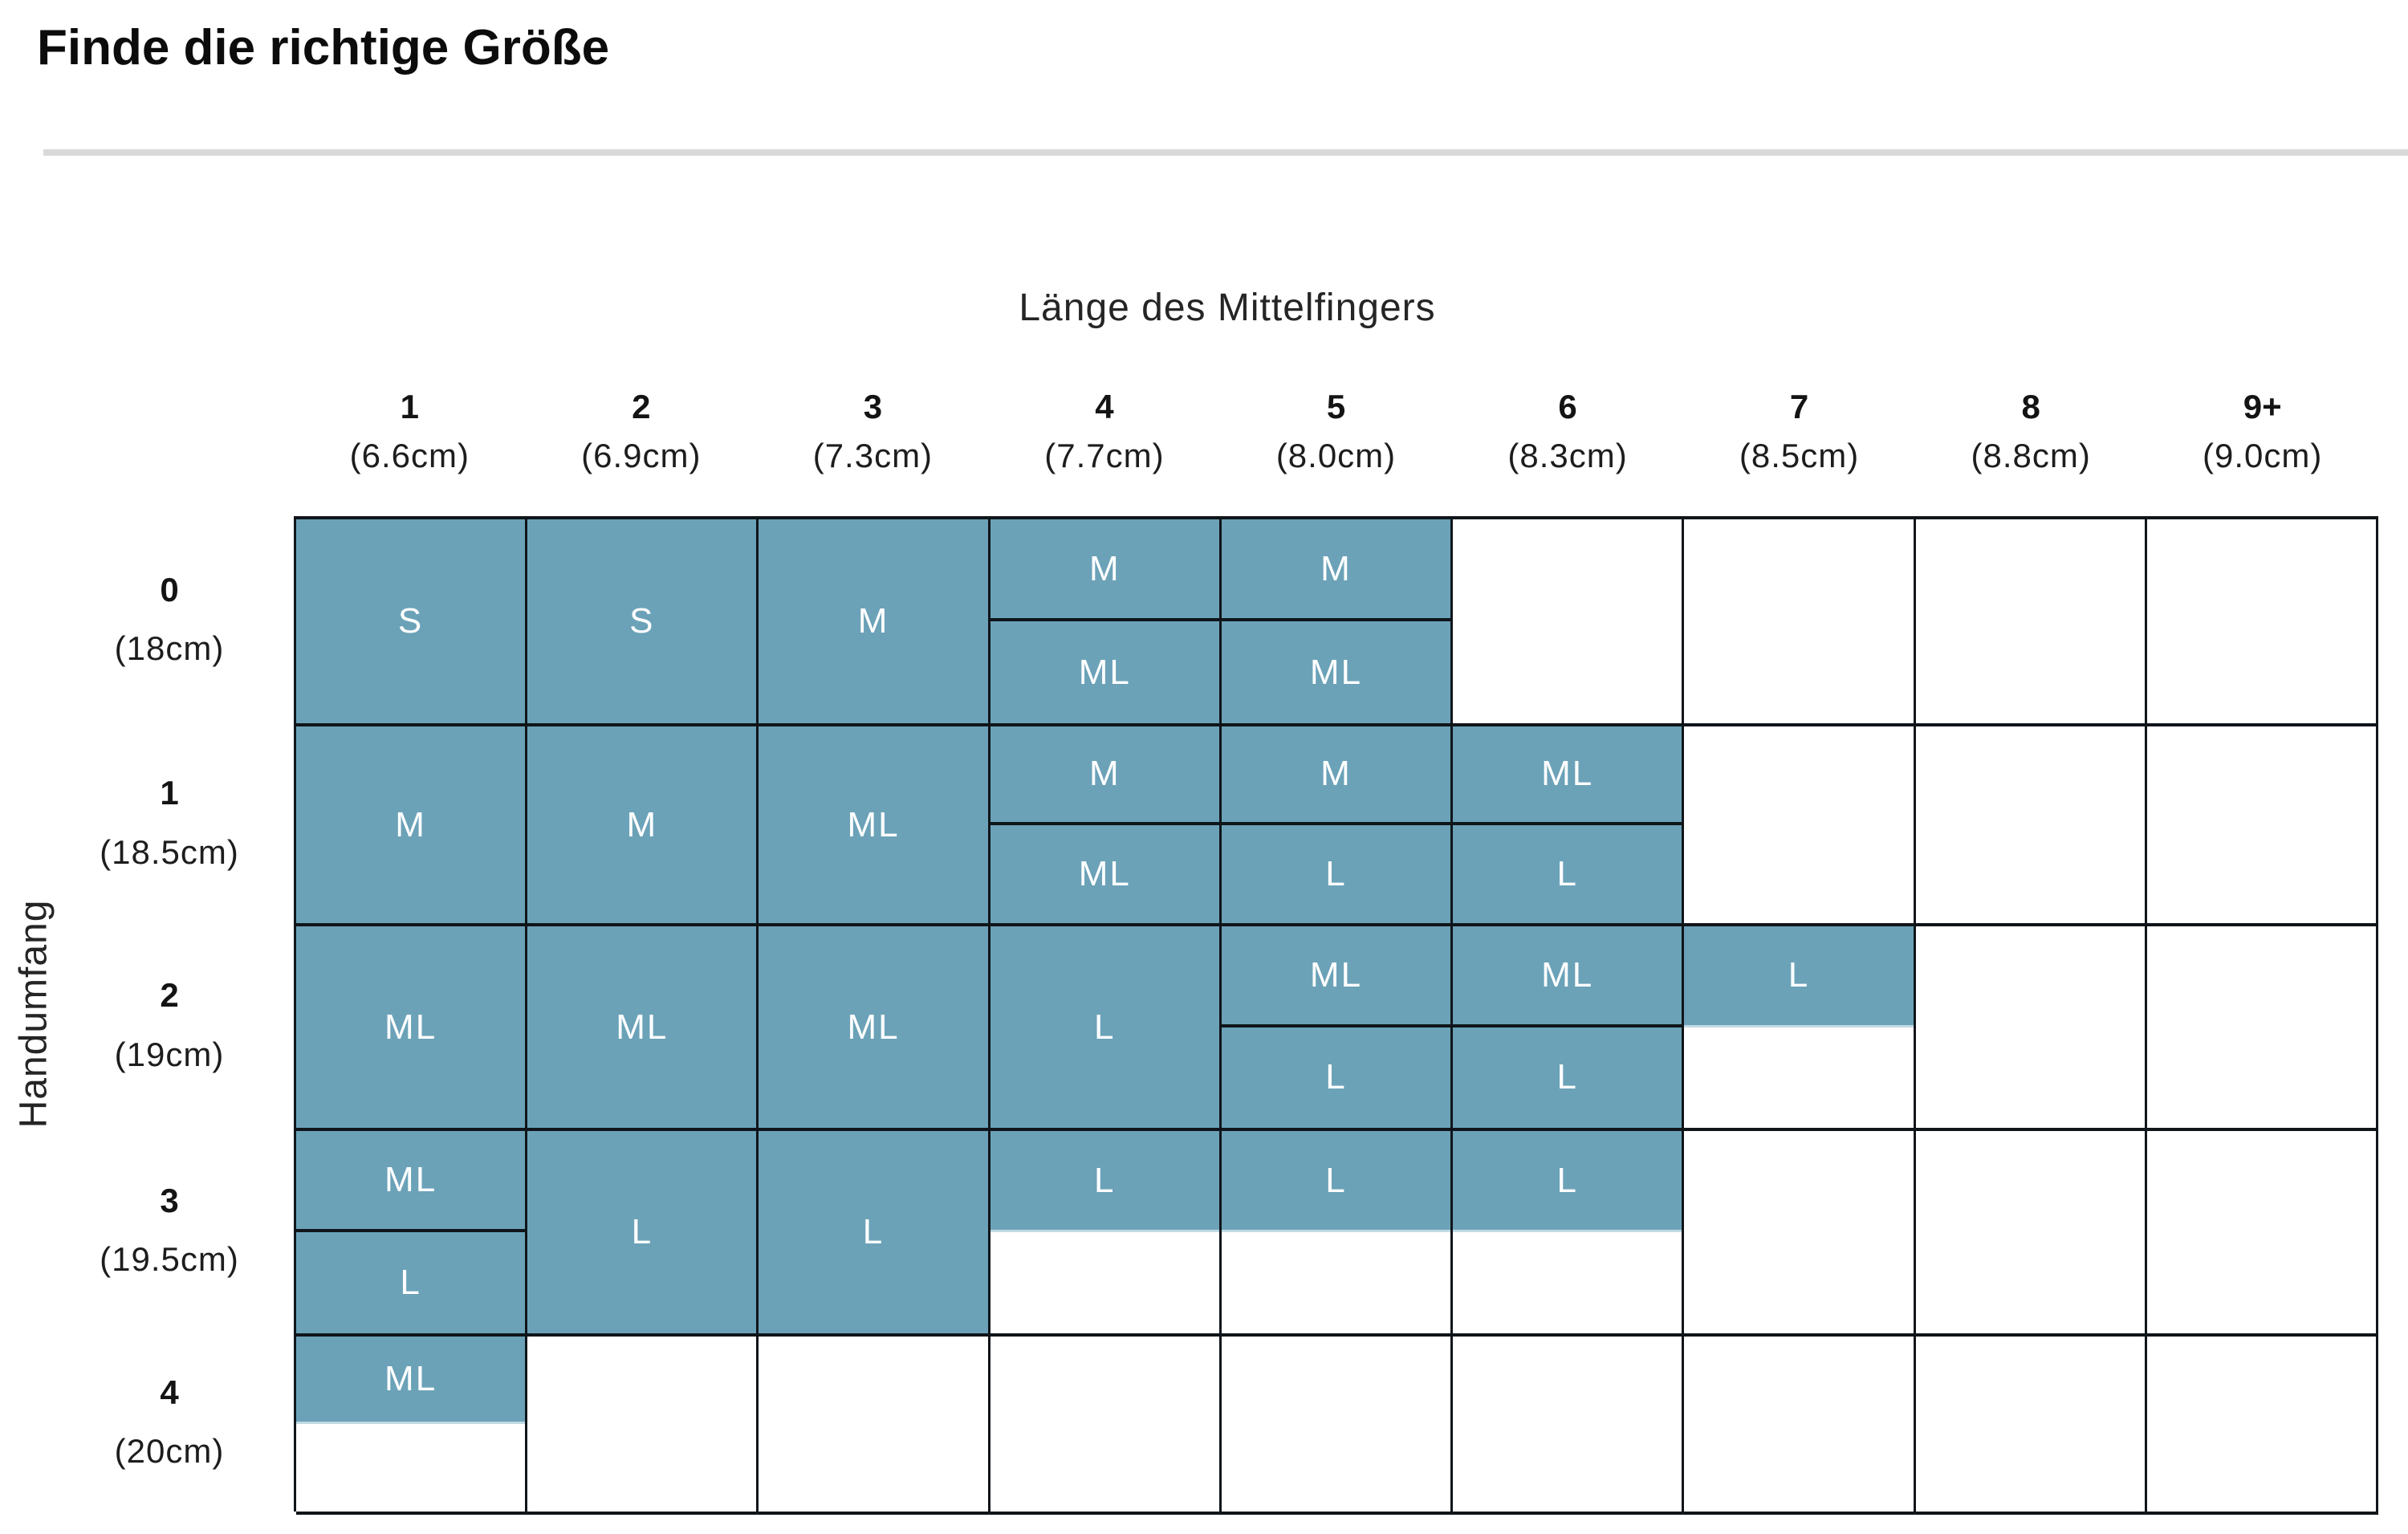 The height and width of the screenshot is (1534, 2408). Describe the element at coordinates (169, 1230) in the screenshot. I see `row-header-3: 3 (19.5cm)` at that location.